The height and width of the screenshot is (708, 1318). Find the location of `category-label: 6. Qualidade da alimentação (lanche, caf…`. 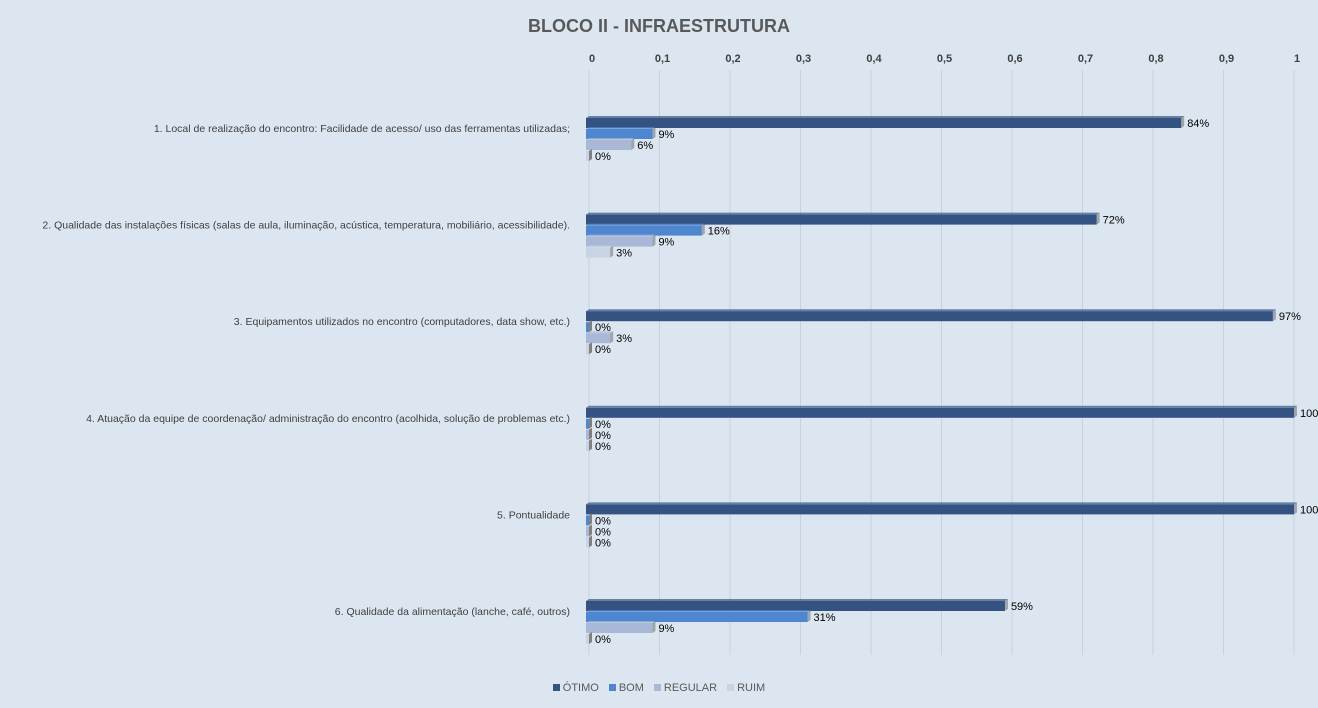

category-label: 6. Qualidade da alimentação (lanche, caf… is located at coordinates (452, 612).